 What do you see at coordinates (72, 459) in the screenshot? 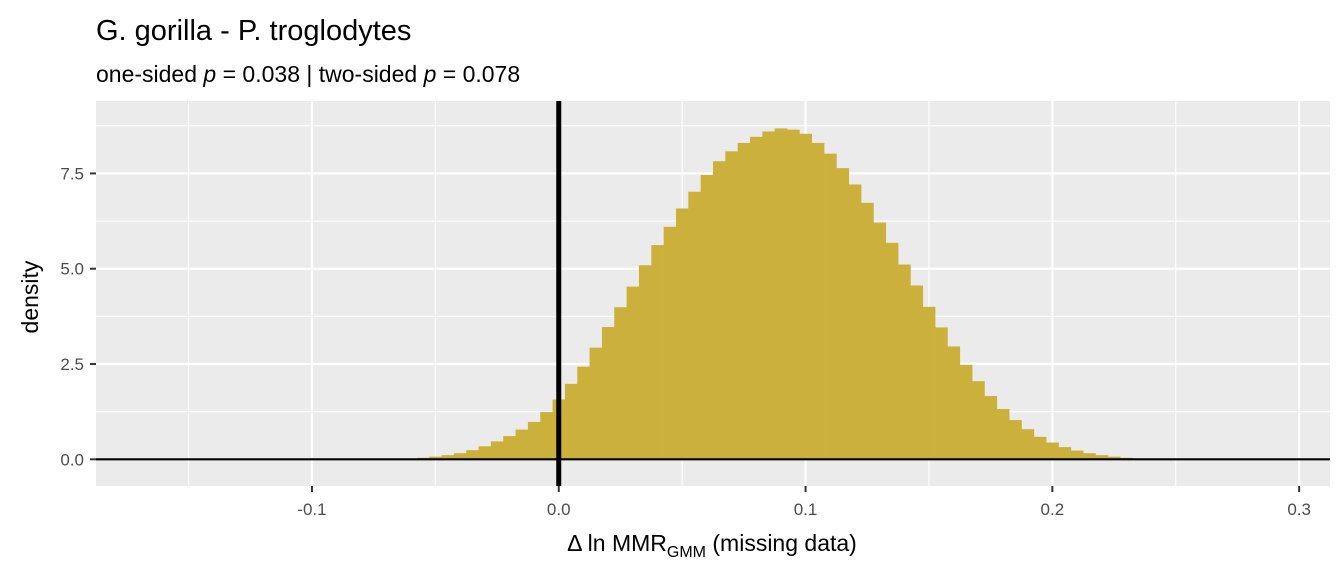
I see `y-tick-label: 0.0` at bounding box center [72, 459].